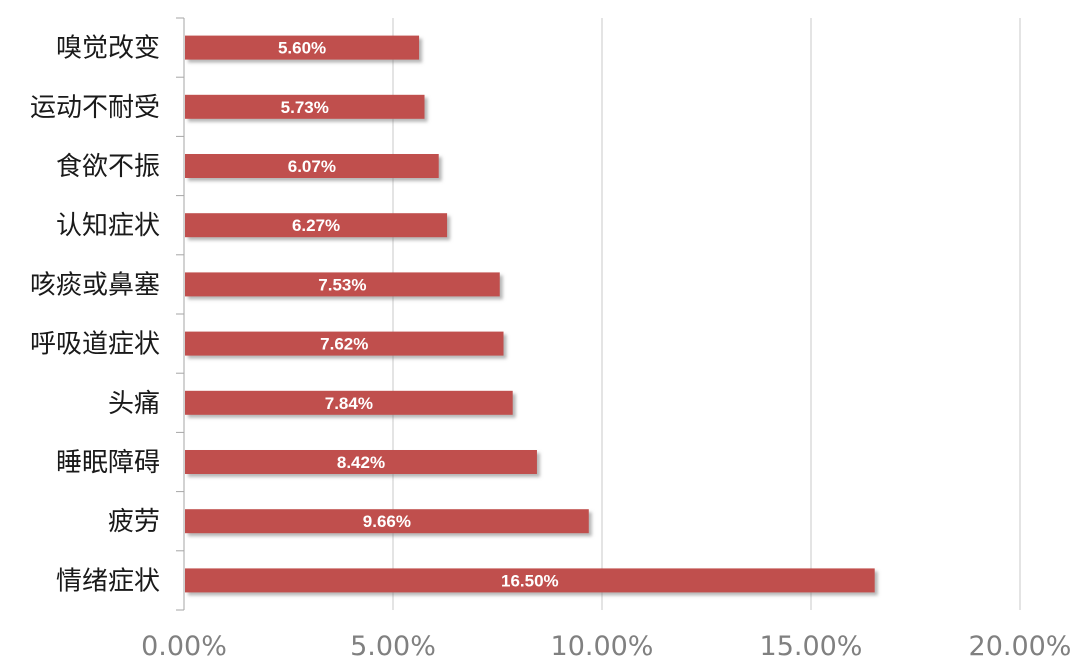 This screenshot has width=1080, height=672. Describe the element at coordinates (95, 285) in the screenshot. I see `category-label: 咳痰或鼻塞` at that location.